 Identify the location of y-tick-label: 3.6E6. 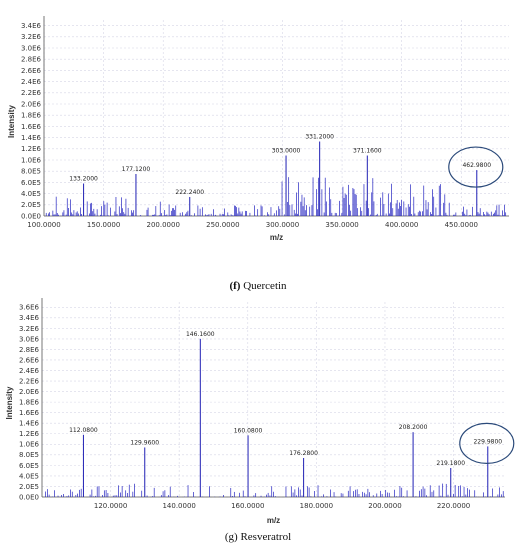
(29, 308).